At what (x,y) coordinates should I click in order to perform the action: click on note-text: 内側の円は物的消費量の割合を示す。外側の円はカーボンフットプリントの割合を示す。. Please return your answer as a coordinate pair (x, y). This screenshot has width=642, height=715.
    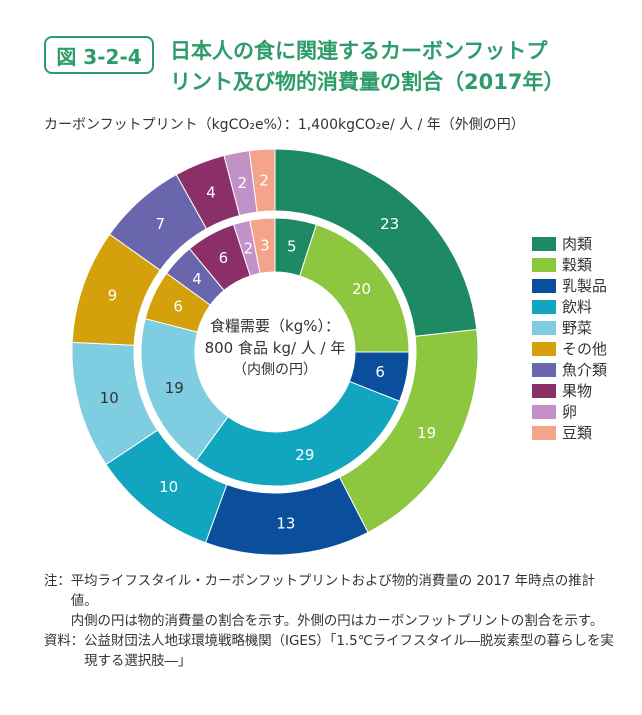
    Looking at the image, I should click on (337, 621).